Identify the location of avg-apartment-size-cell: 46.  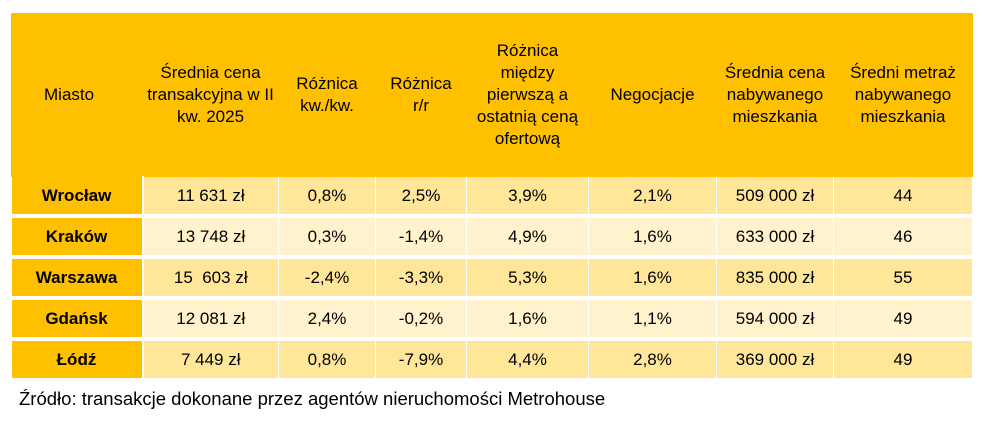
(903, 237).